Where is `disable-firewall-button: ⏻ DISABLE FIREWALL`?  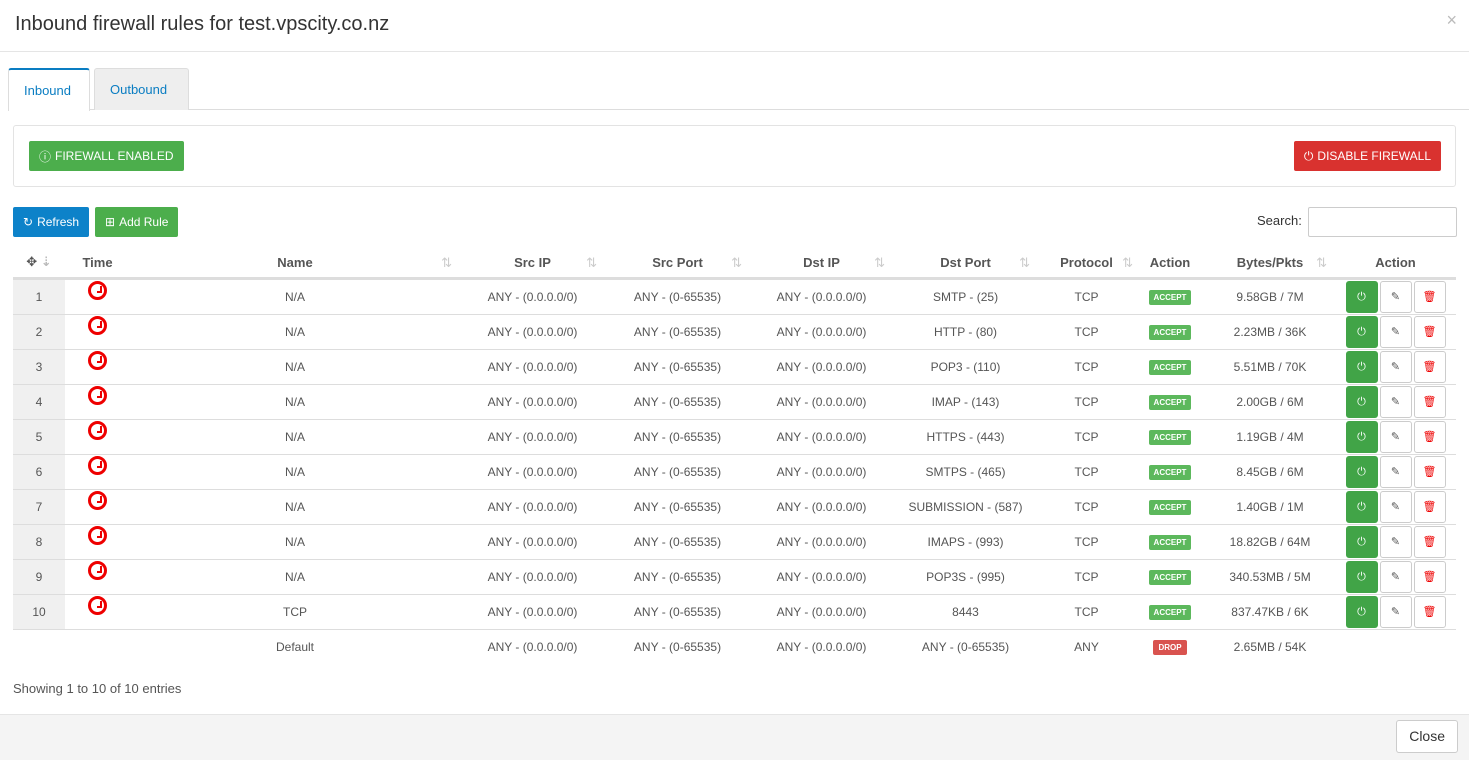
disable-firewall-button: ⏻ DISABLE FIREWALL is located at coordinates (1367, 156).